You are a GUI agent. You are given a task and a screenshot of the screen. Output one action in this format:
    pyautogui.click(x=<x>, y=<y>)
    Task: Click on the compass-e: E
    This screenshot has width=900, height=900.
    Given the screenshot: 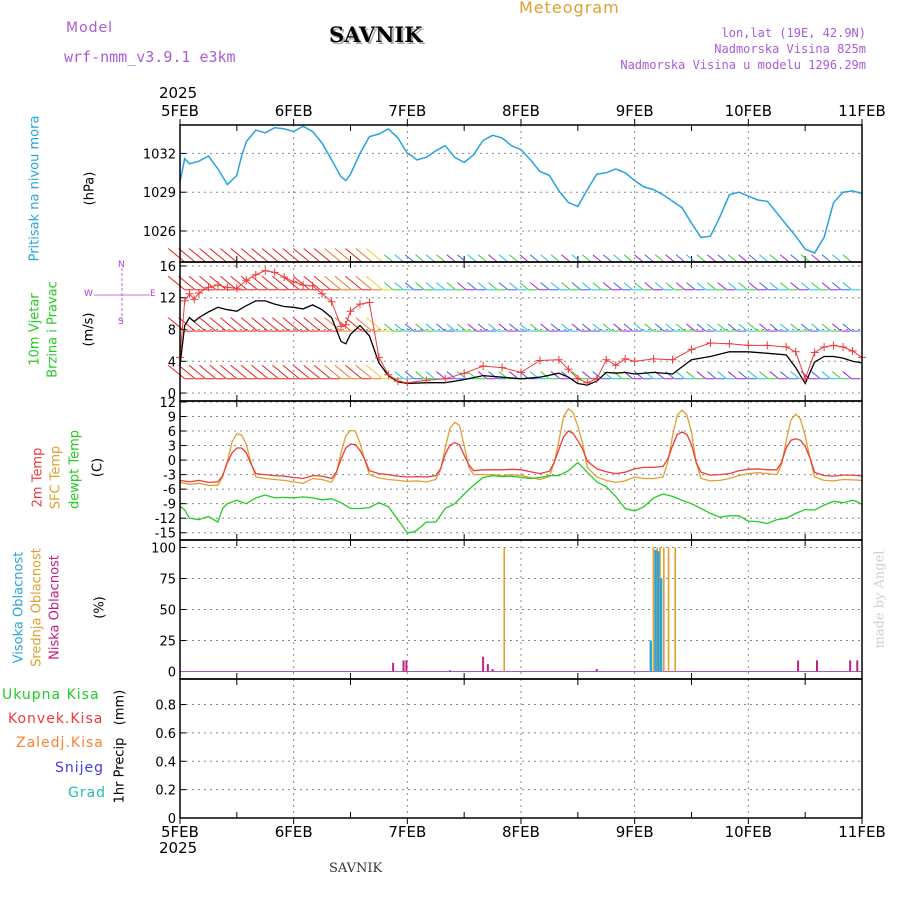 What is the action you would take?
    pyautogui.click(x=153, y=294)
    